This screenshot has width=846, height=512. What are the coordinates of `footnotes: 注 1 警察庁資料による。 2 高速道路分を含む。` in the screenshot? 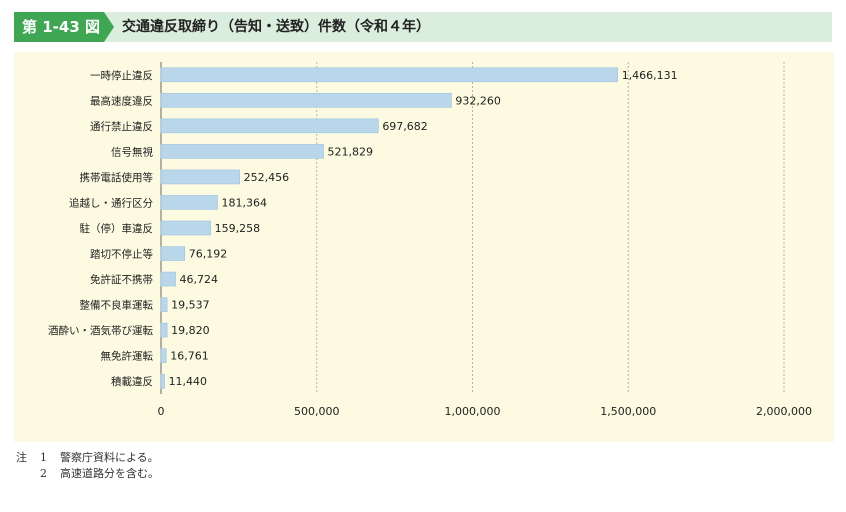 It's located at (87, 466).